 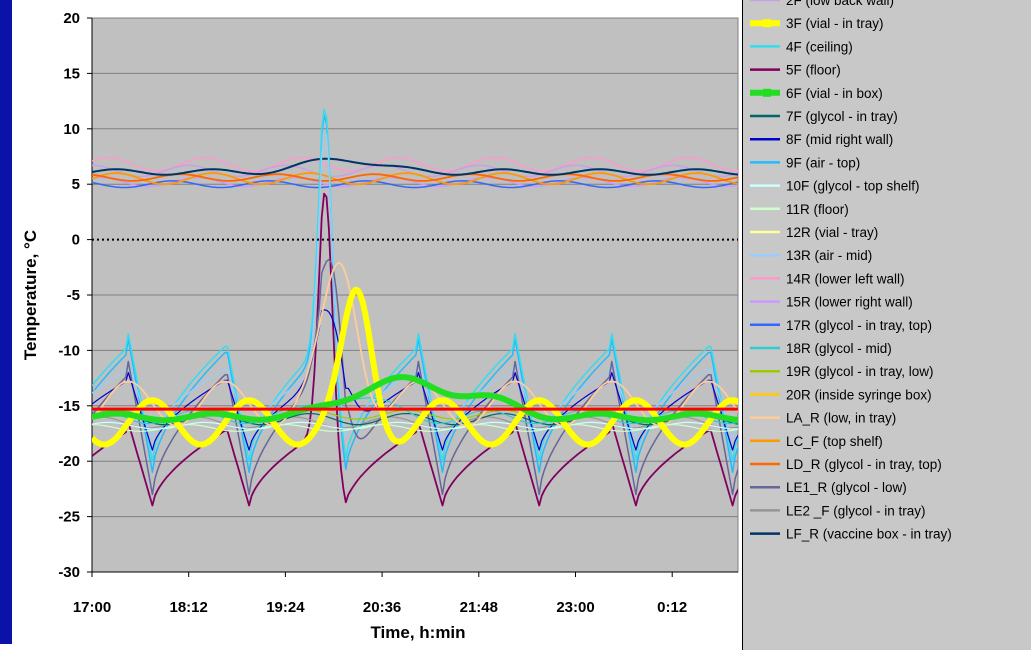 What do you see at coordinates (842, 116) in the screenshot?
I see `legend-label: 7F (glycol - in tray)` at bounding box center [842, 116].